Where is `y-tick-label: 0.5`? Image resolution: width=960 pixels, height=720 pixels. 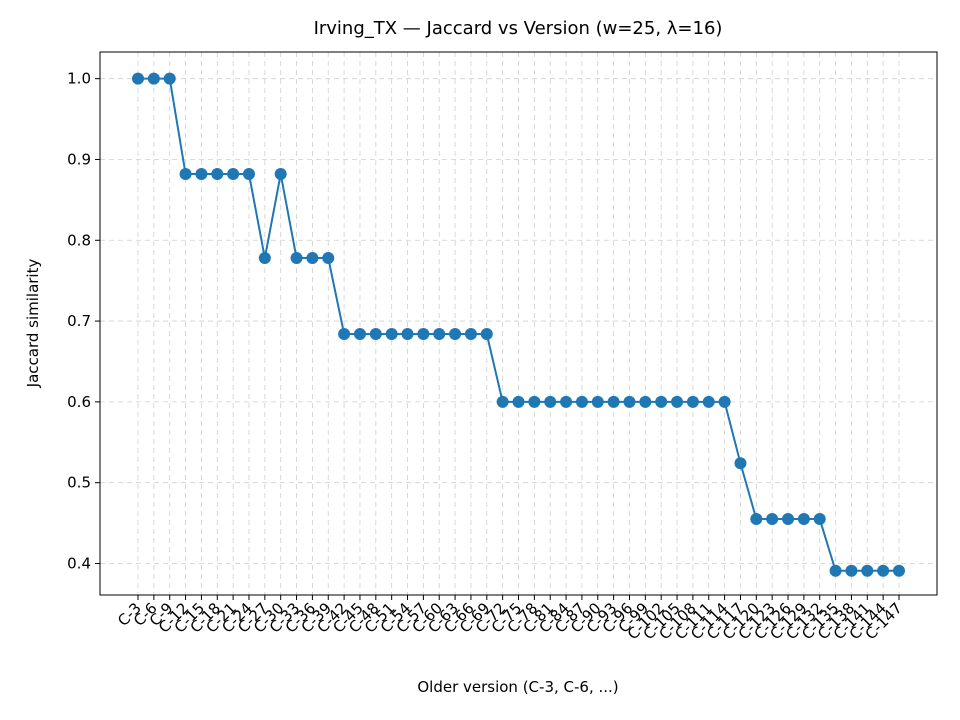
y-tick-label: 0.5 is located at coordinates (79, 483).